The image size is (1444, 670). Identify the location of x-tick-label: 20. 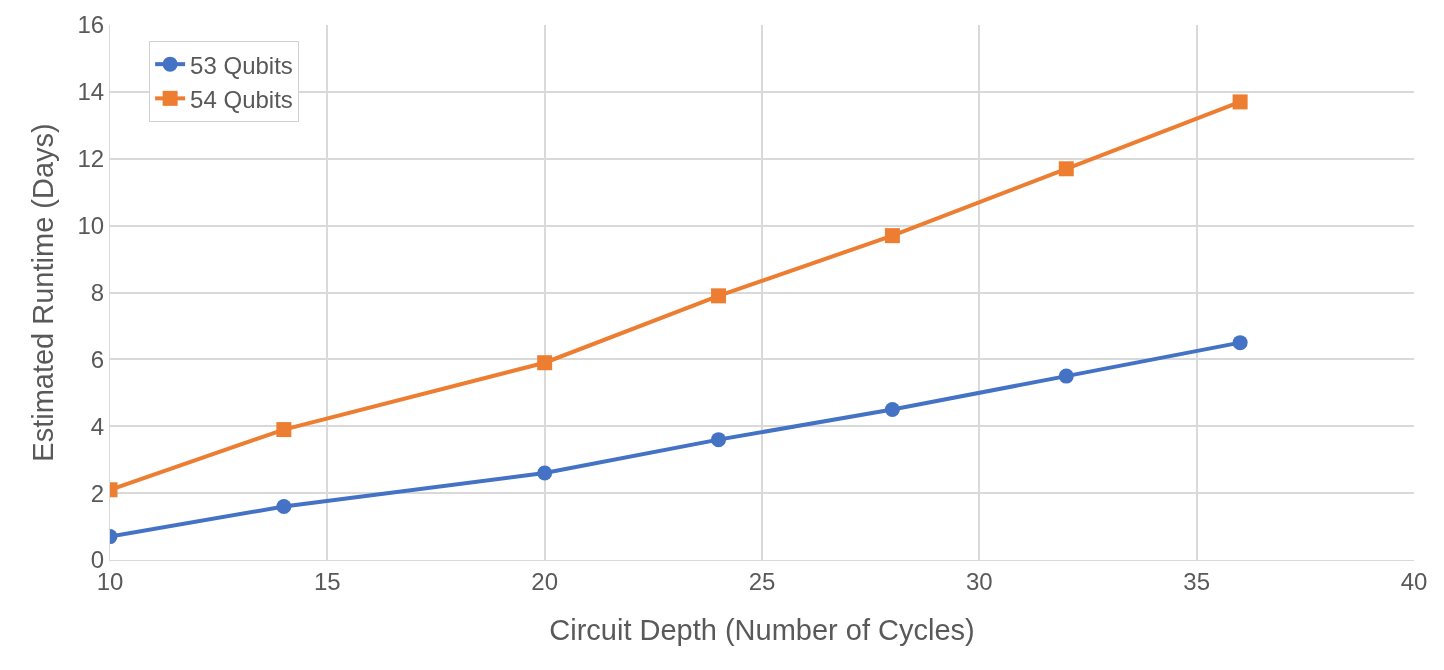
(545, 581).